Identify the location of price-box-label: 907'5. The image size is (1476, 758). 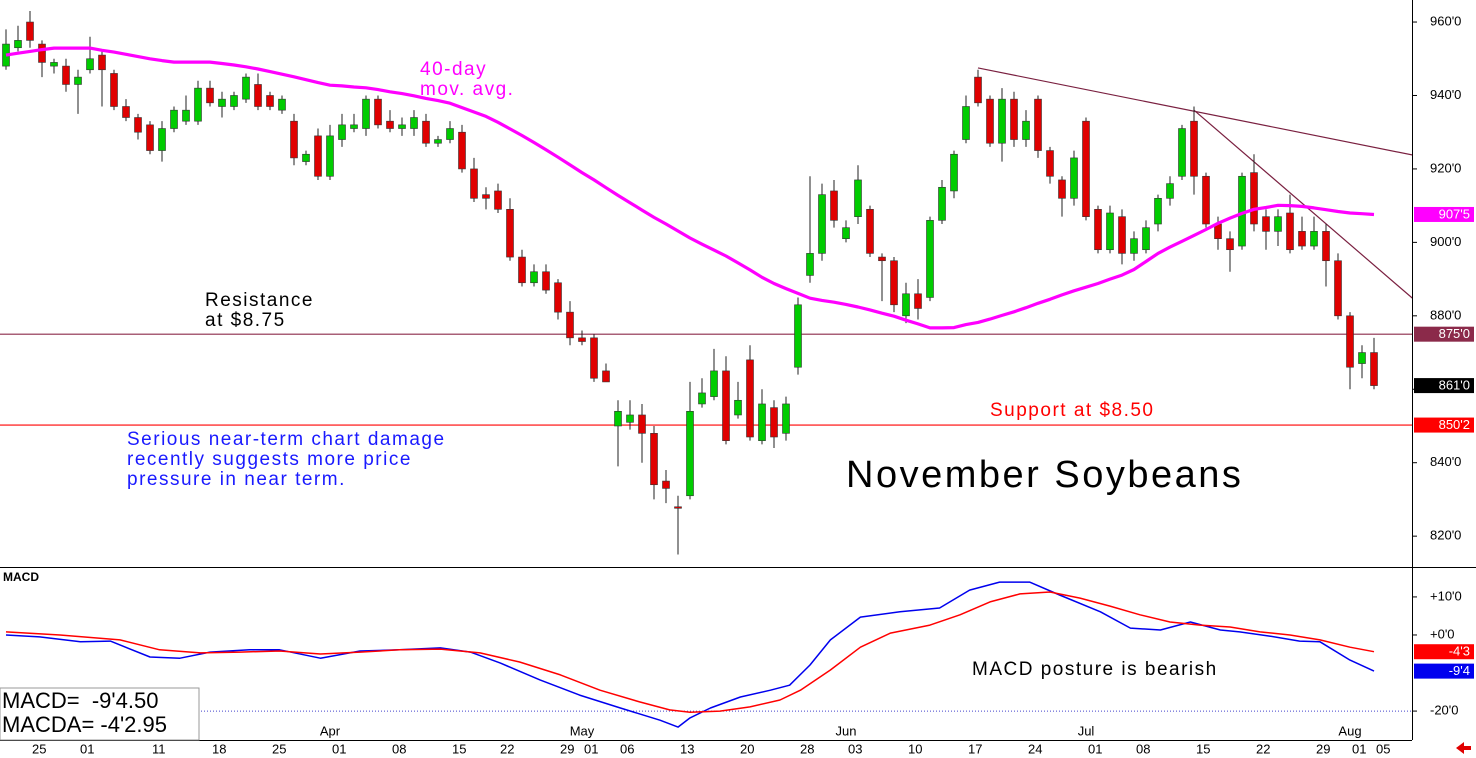
(1454, 213).